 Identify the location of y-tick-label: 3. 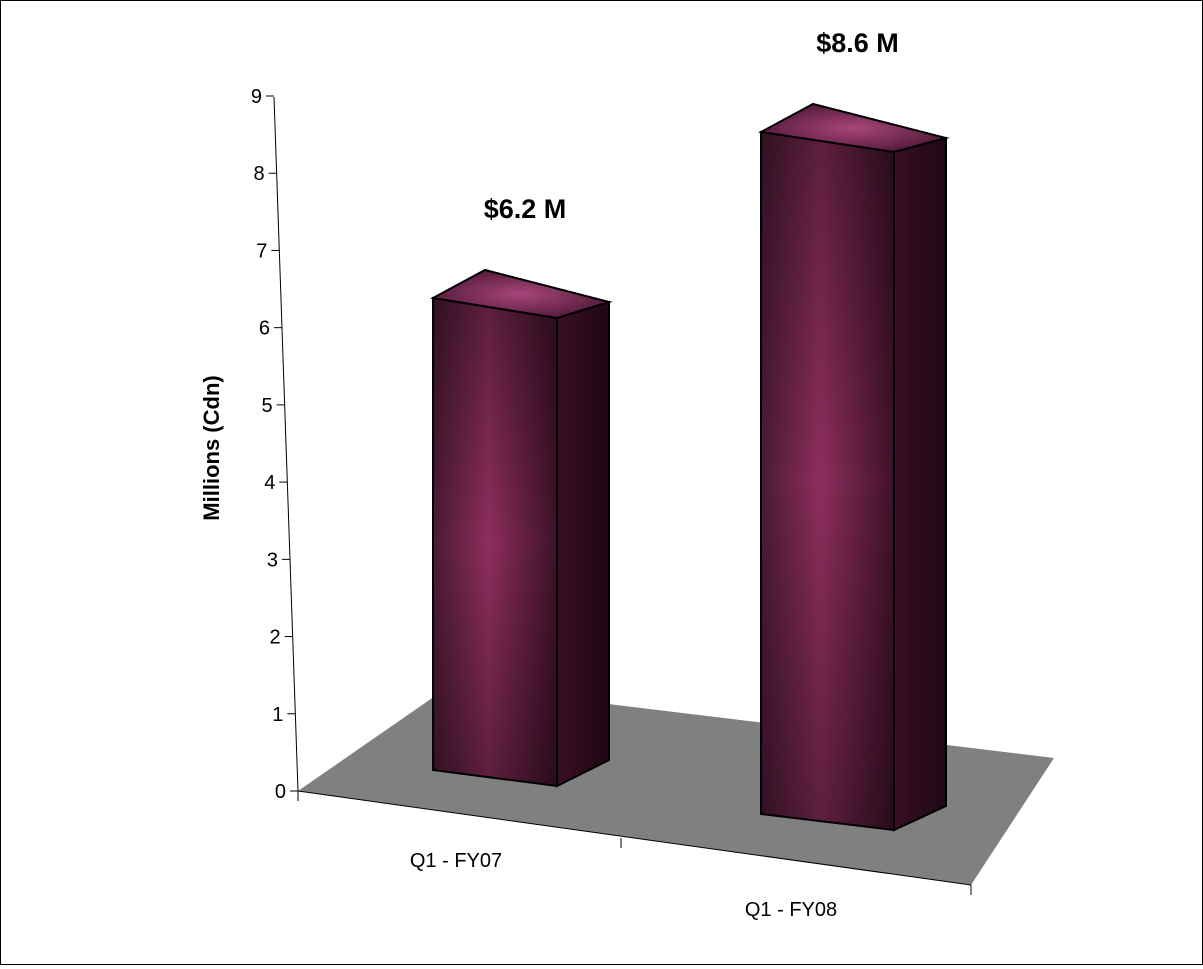
(272, 560).